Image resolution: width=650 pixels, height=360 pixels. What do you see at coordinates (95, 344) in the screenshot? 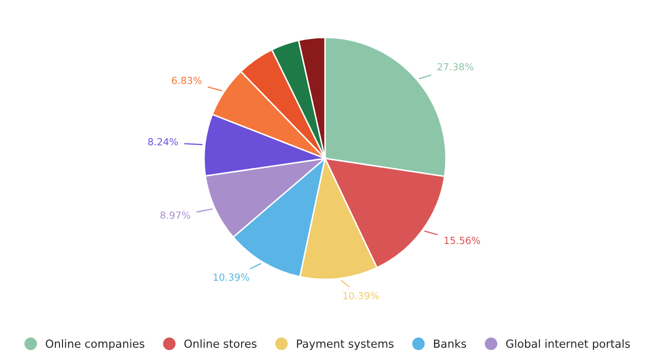
I see `legend-label: Online companies` at bounding box center [95, 344].